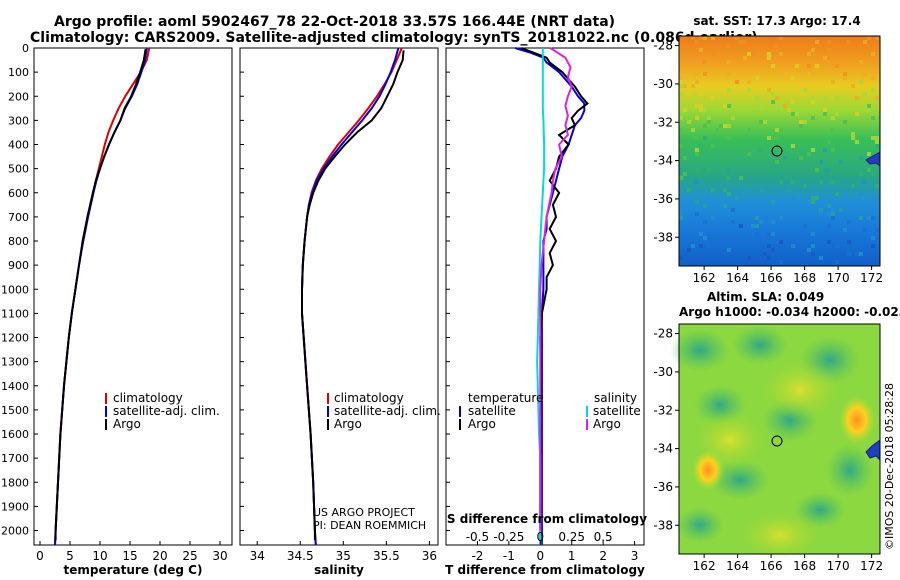 The height and width of the screenshot is (580, 900). I want to click on ytick-label: 1400, so click(15, 386).